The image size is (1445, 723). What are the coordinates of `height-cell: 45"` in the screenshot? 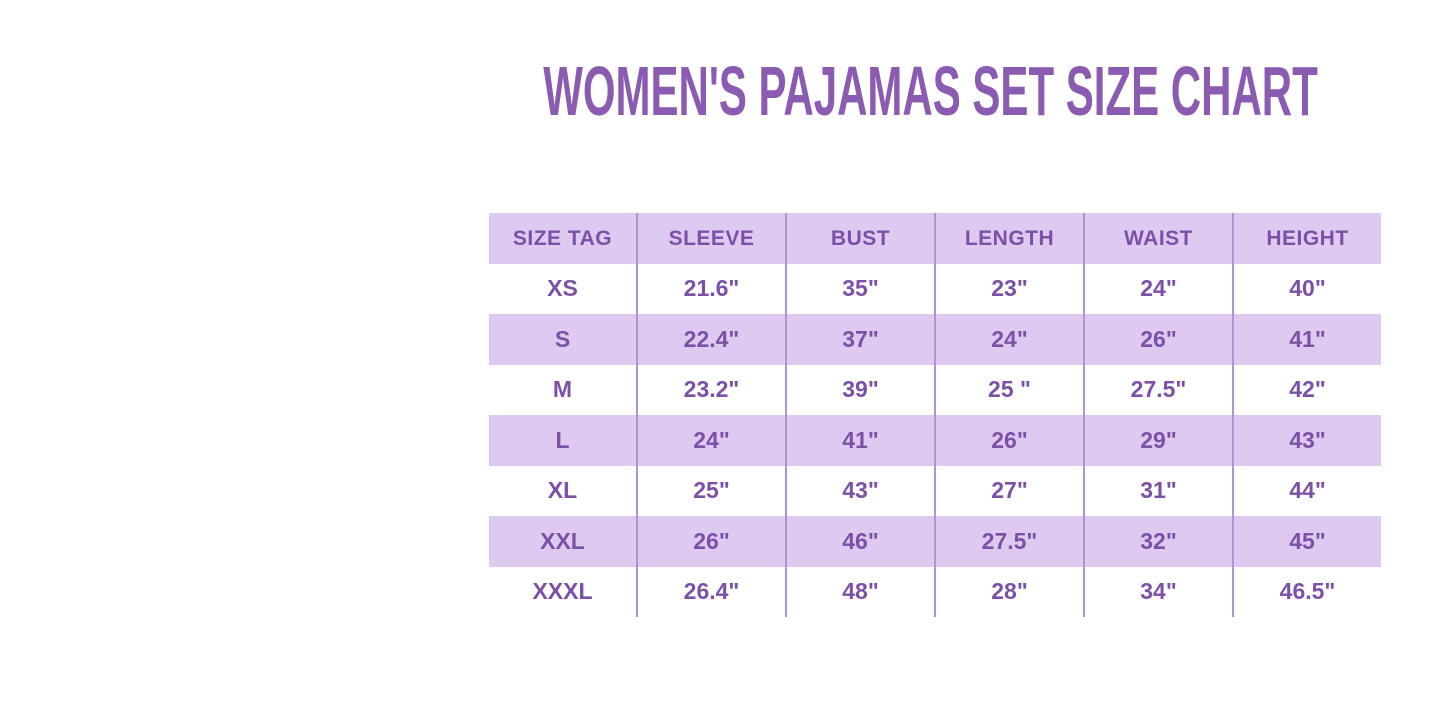 It's located at (1306, 541).